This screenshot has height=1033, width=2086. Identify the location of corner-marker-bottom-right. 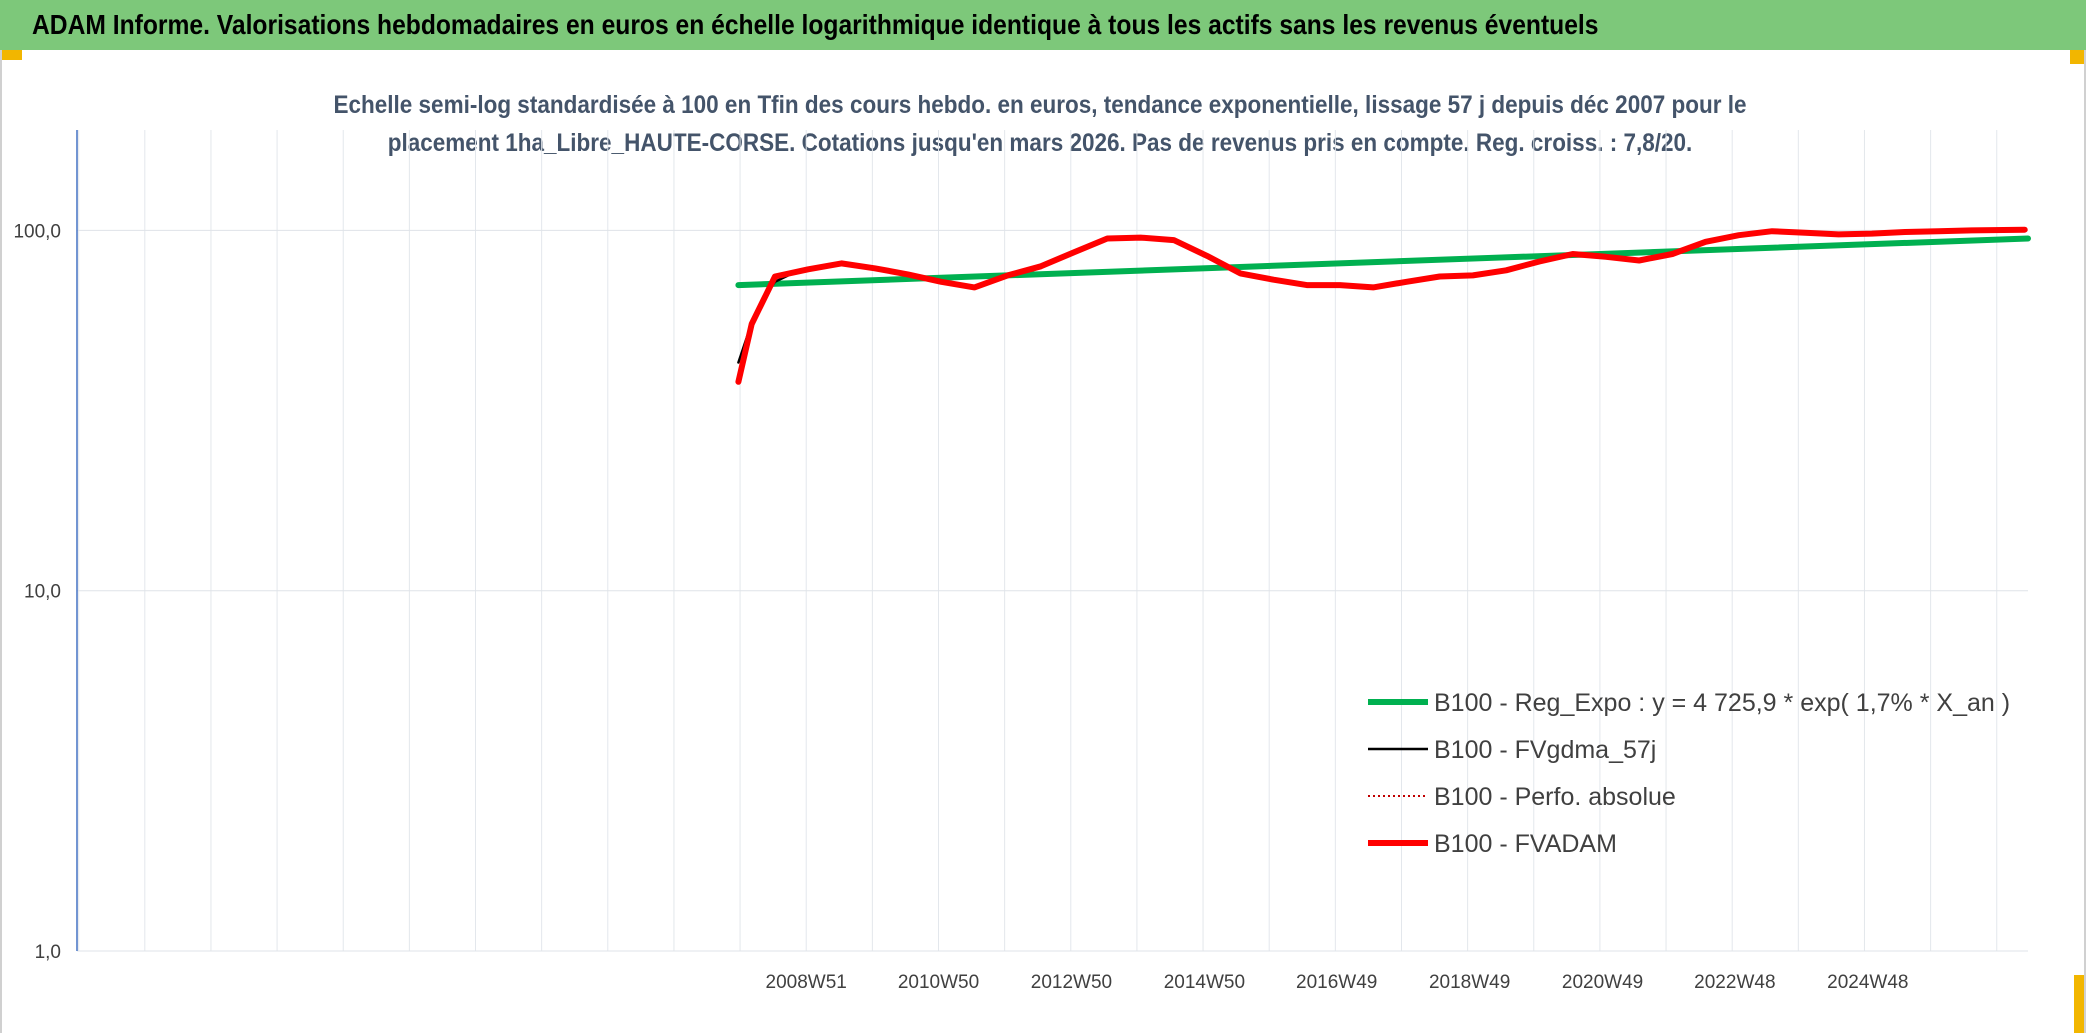
(2080, 1004).